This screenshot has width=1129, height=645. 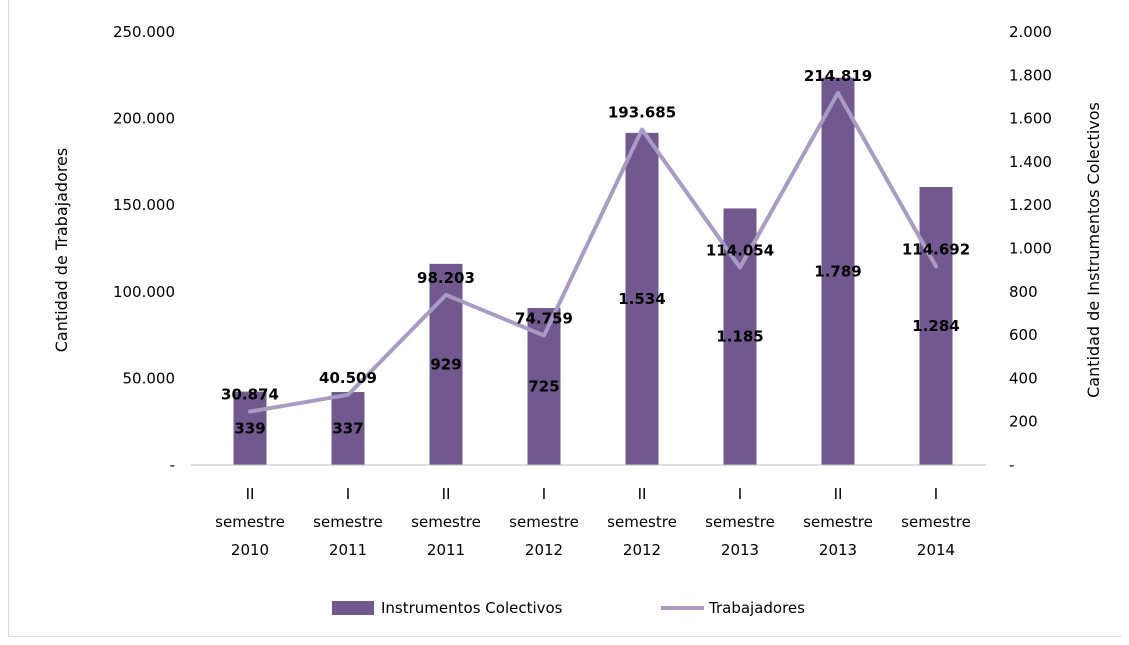 I want to click on bar-data-label: 1.534, so click(x=641, y=299).